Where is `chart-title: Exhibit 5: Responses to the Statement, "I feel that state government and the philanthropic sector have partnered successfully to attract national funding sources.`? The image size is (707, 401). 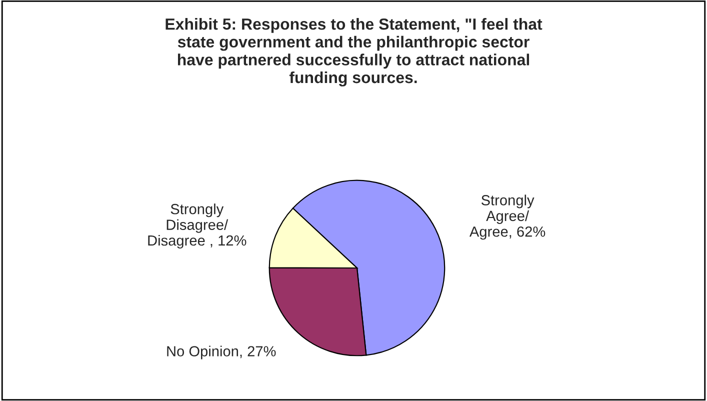
chart-title: Exhibit 5: Responses to the Statement, "I feel that state government and the philanthropic sector have partnered successfully to attract national funding sources. is located at coordinates (354, 52).